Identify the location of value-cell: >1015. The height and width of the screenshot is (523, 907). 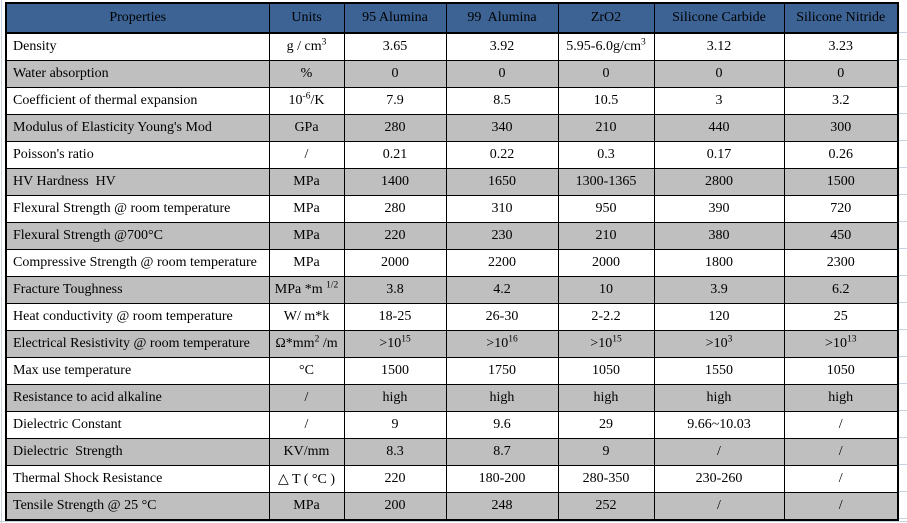
(395, 344).